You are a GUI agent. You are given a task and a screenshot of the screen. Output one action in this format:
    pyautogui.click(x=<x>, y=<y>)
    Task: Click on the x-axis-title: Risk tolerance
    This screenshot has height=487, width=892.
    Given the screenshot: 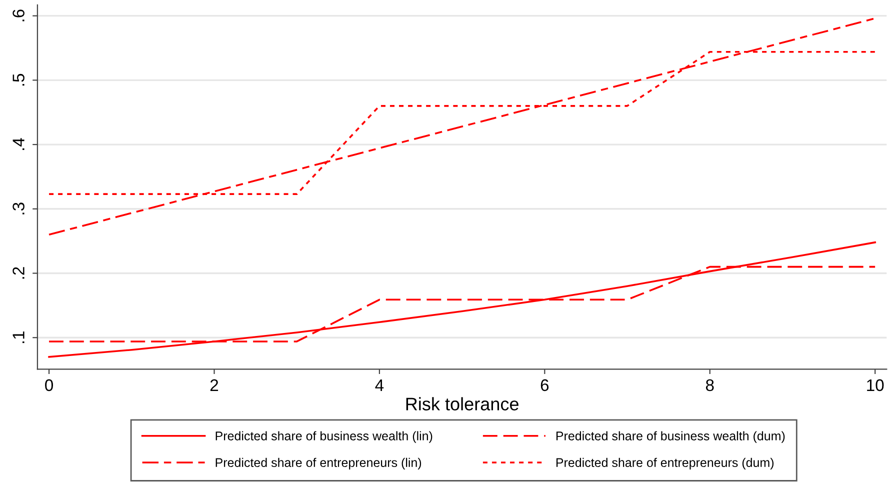 What is the action you would take?
    pyautogui.click(x=462, y=403)
    